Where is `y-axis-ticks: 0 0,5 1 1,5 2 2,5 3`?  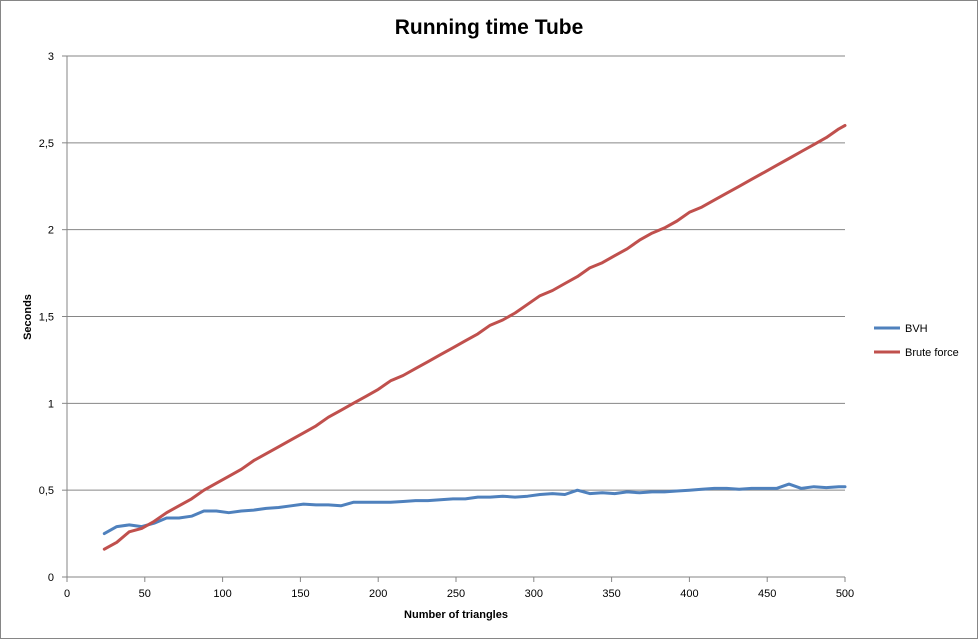 y-axis-ticks: 0 0,5 1 1,5 2 2,5 3 is located at coordinates (53, 317).